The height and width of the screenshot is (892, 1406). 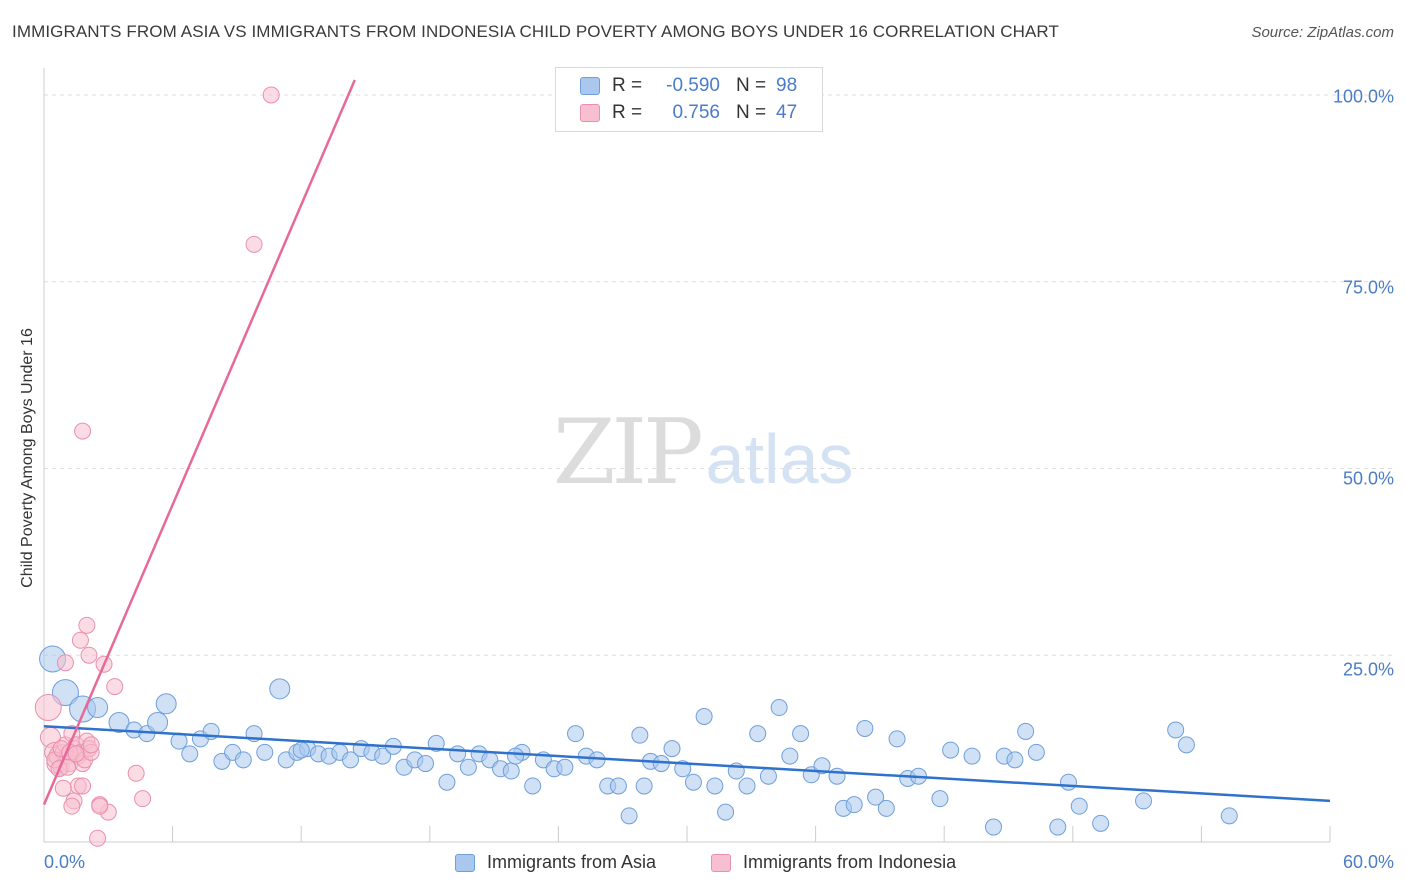 I want to click on watermark-zip: ZIP, so click(x=628, y=452).